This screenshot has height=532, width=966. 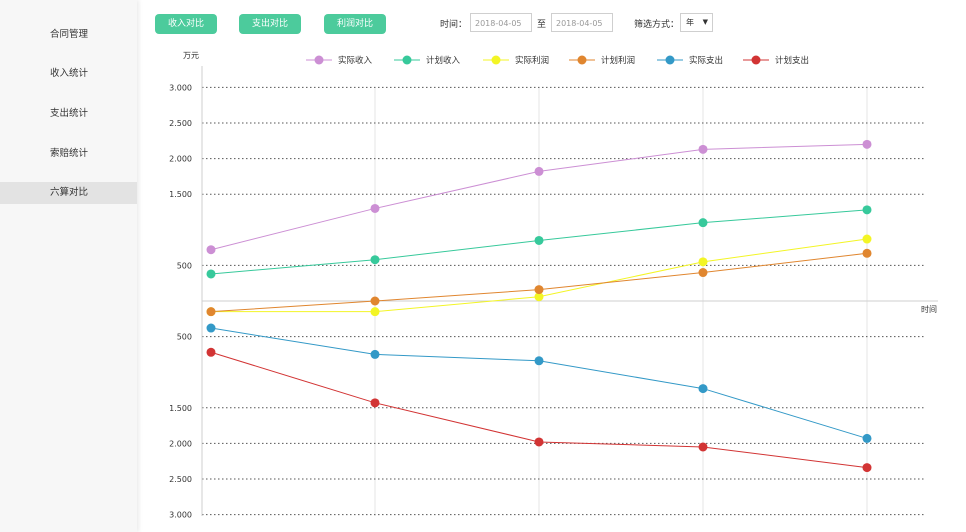 I want to click on legend-item: 计划利润, so click(x=602, y=60).